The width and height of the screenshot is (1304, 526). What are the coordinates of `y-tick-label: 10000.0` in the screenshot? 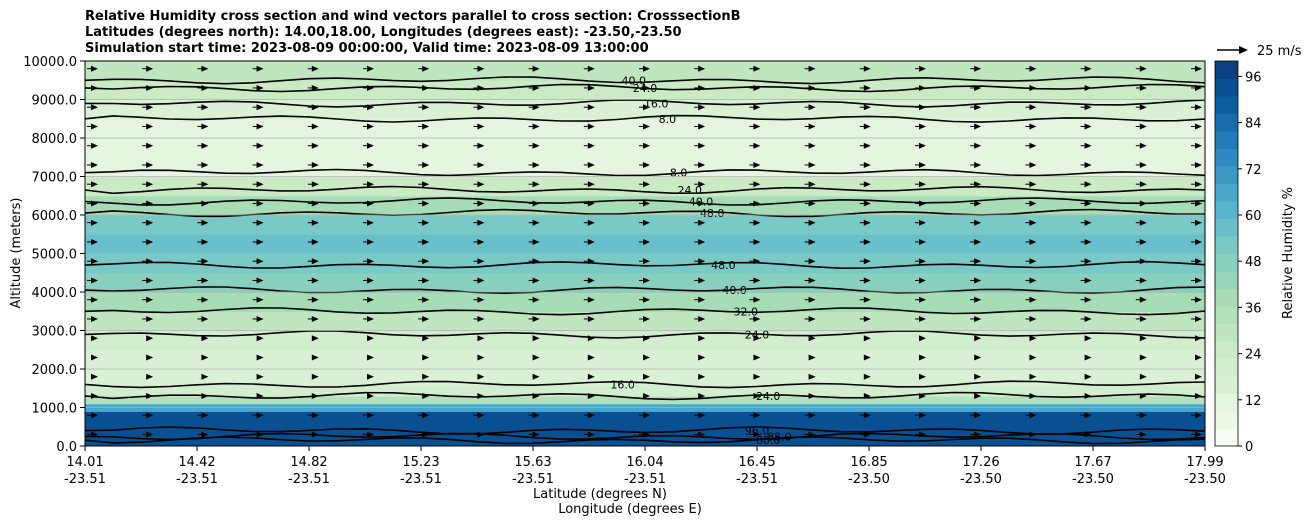 It's located at (50, 62).